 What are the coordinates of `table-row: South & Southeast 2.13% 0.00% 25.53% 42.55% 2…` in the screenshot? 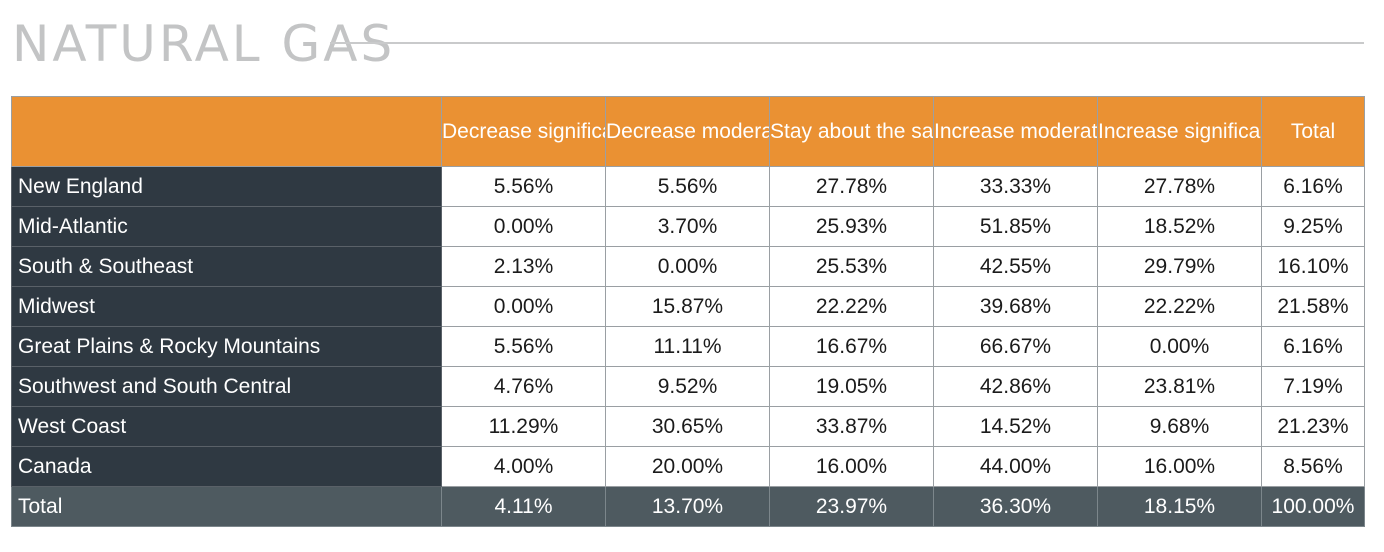 It's located at (688, 266).